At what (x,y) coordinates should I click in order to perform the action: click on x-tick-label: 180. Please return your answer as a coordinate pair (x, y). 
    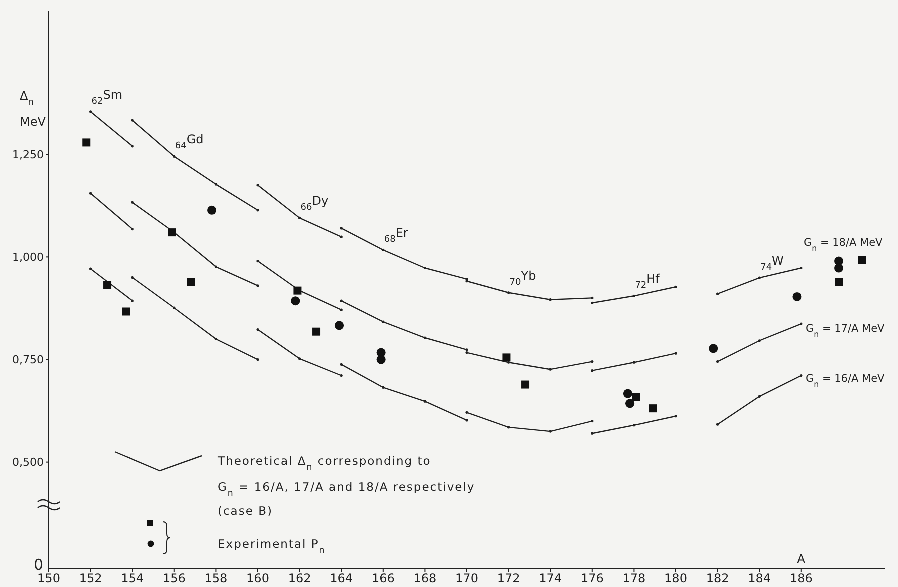
    Looking at the image, I should click on (676, 579).